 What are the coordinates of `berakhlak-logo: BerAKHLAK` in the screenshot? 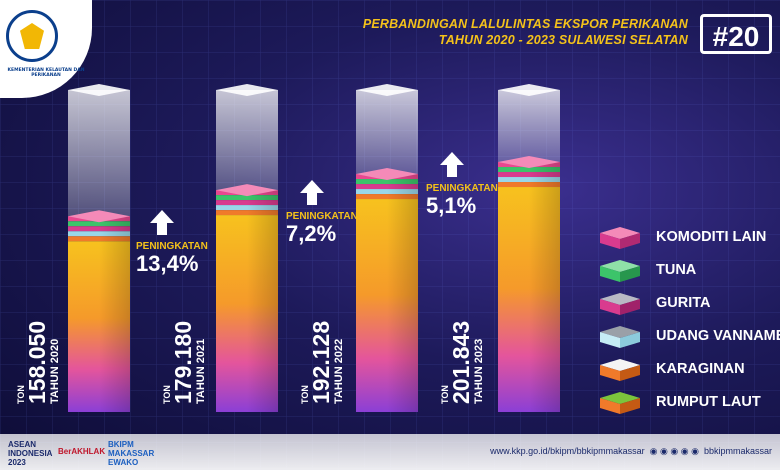 It's located at (82, 451).